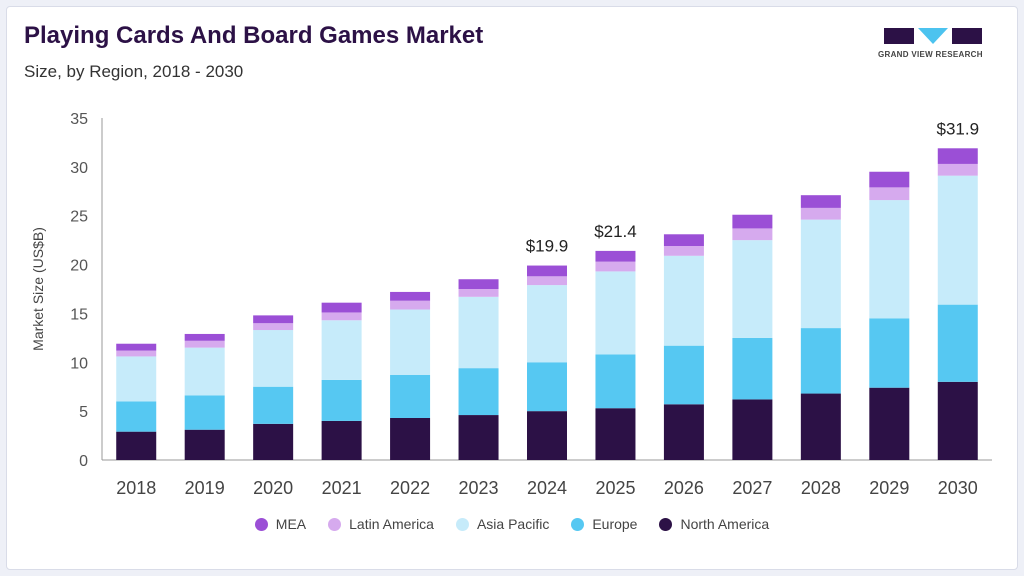 The height and width of the screenshot is (576, 1024). I want to click on grand-view-research-logo, so click(933, 36).